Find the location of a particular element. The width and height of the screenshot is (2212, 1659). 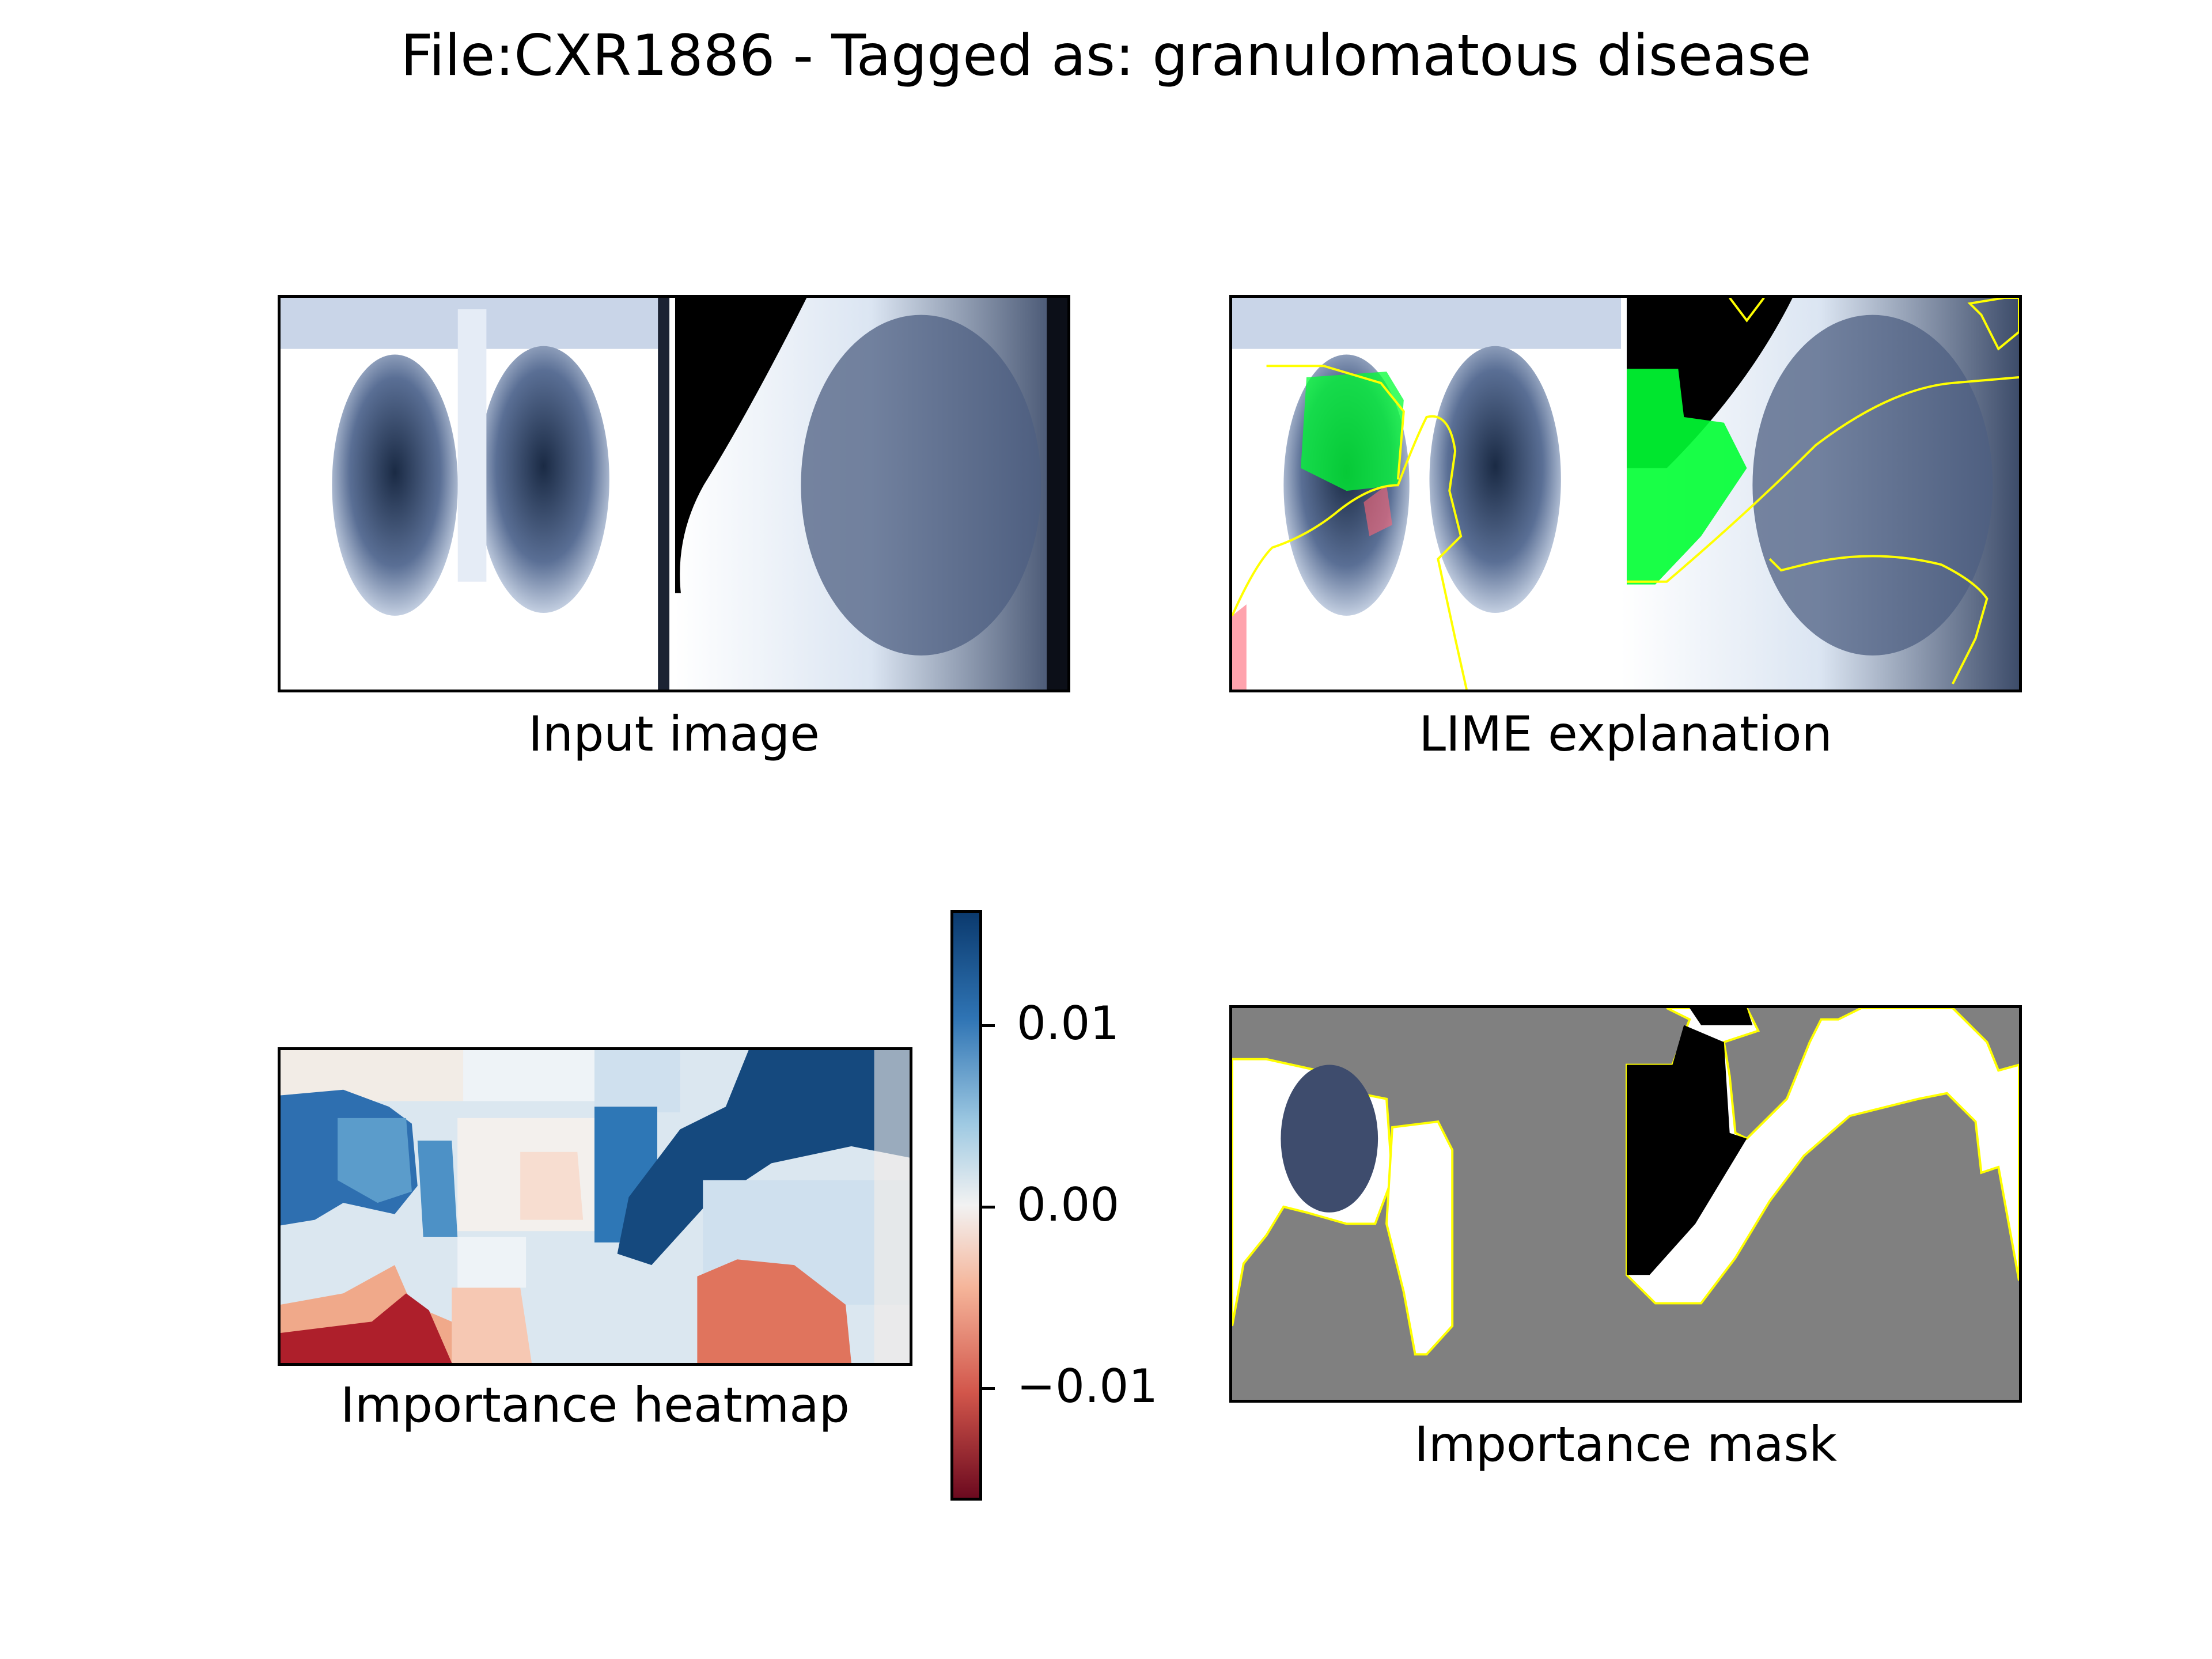

lime-overlay-image is located at coordinates (1625, 494).